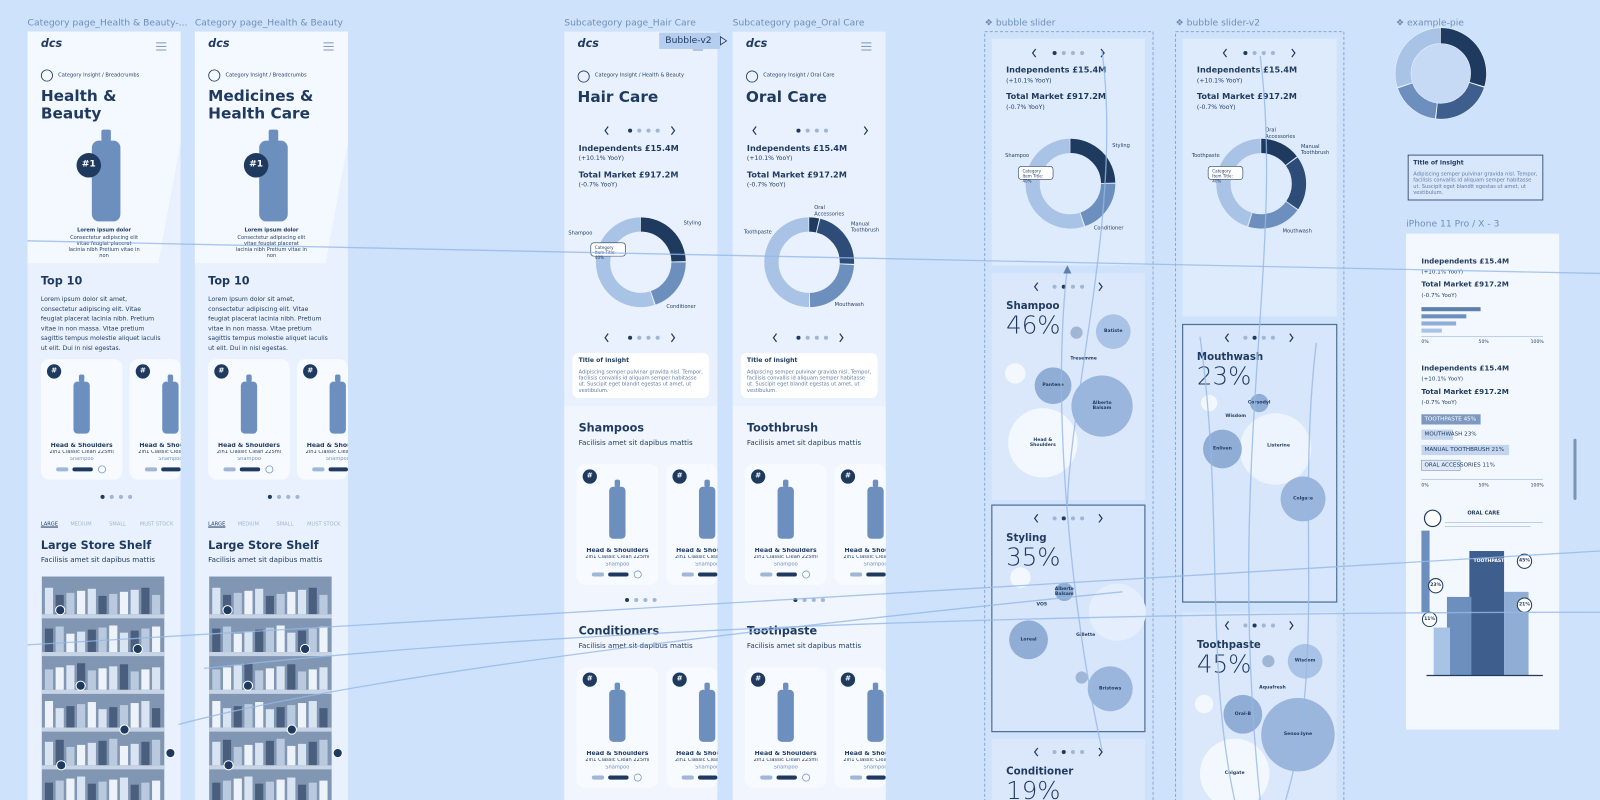 The width and height of the screenshot is (1600, 800). Describe the element at coordinates (1436, 586) in the screenshot. I see `infographic-label: 23%` at that location.